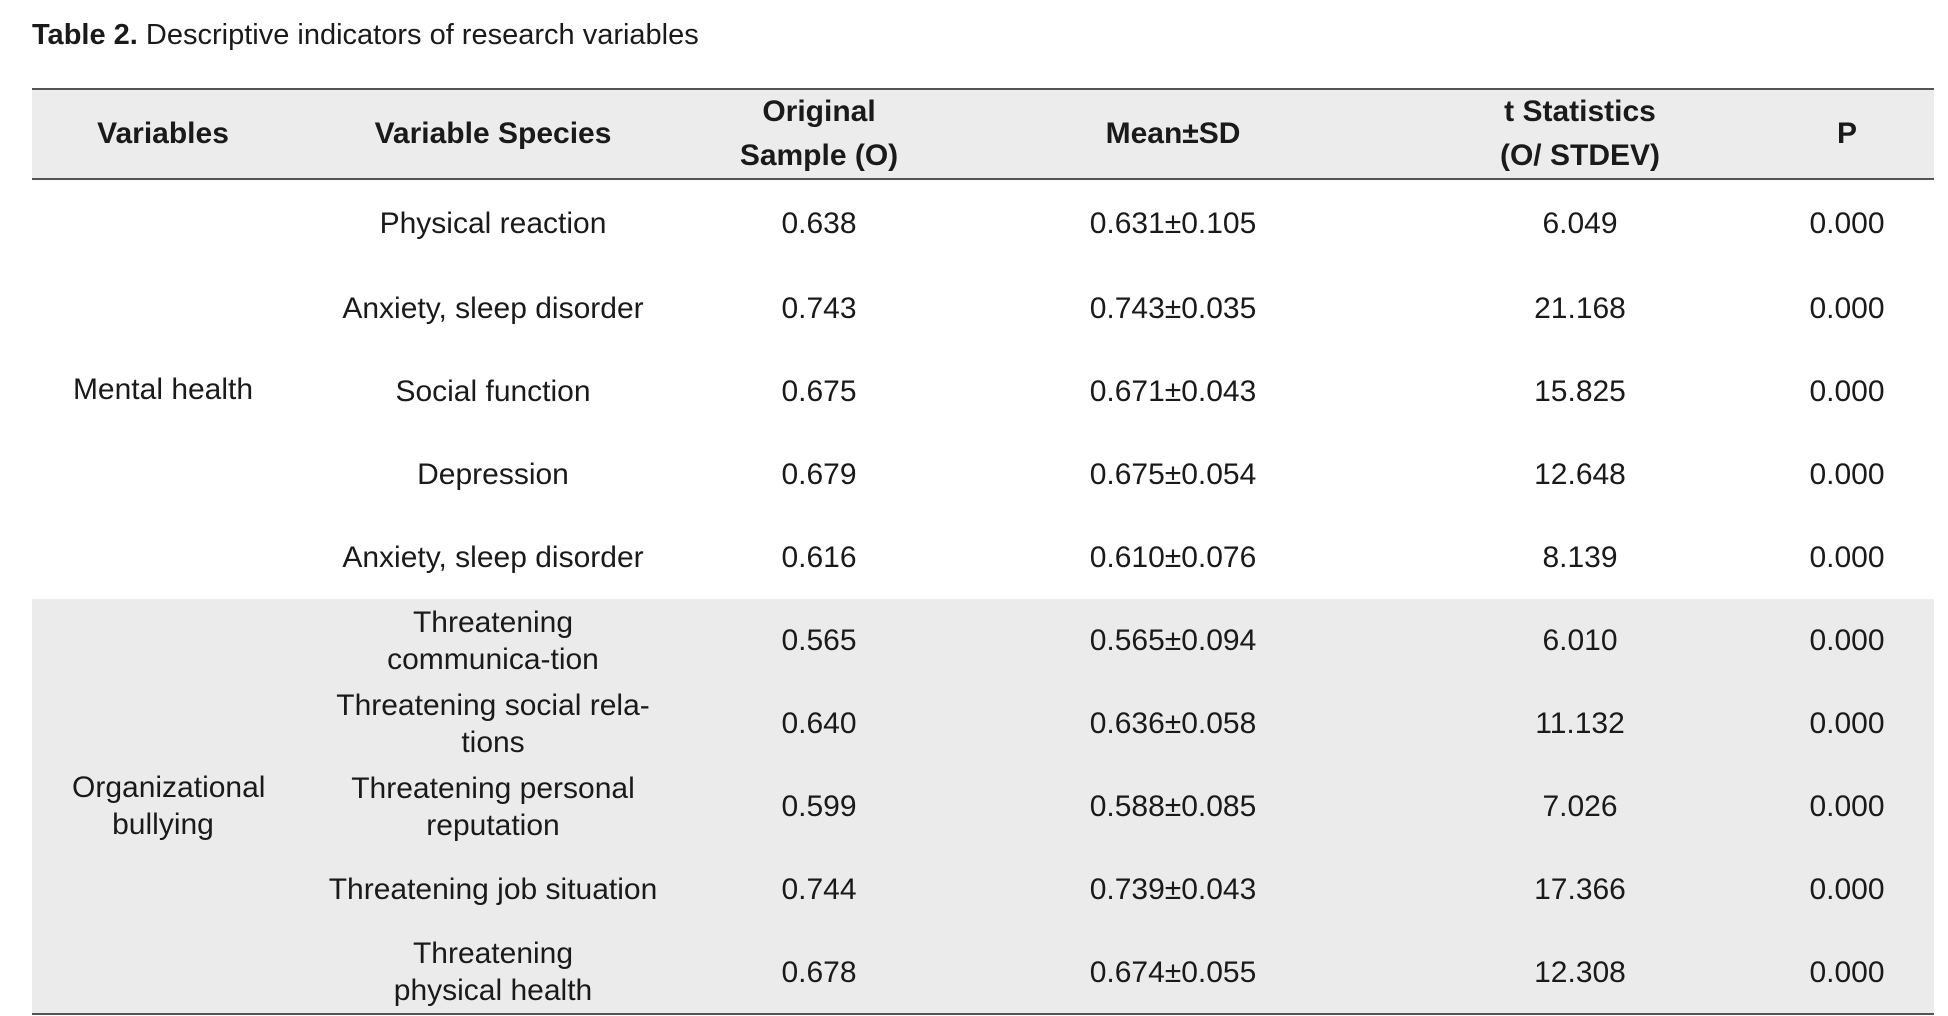 The image size is (1948, 1016). I want to click on t-statistic-cell: 12.308, so click(1580, 972).